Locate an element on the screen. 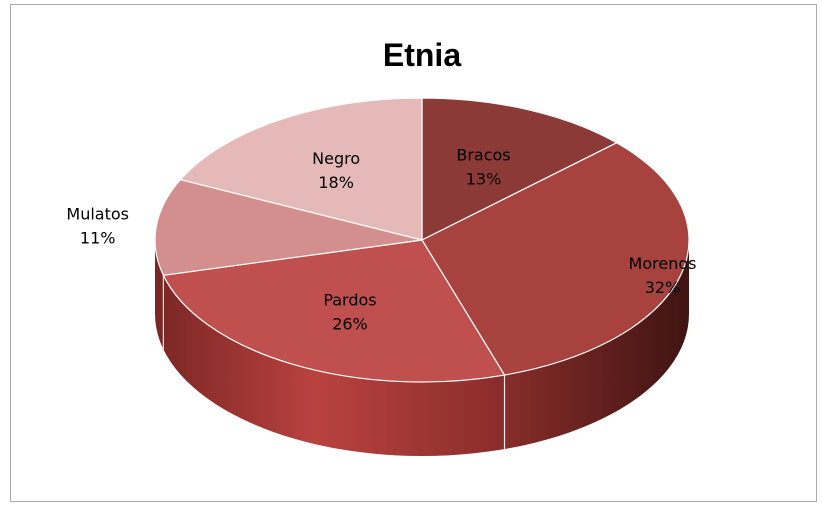  slice-label-category: Bracos is located at coordinates (483, 154).